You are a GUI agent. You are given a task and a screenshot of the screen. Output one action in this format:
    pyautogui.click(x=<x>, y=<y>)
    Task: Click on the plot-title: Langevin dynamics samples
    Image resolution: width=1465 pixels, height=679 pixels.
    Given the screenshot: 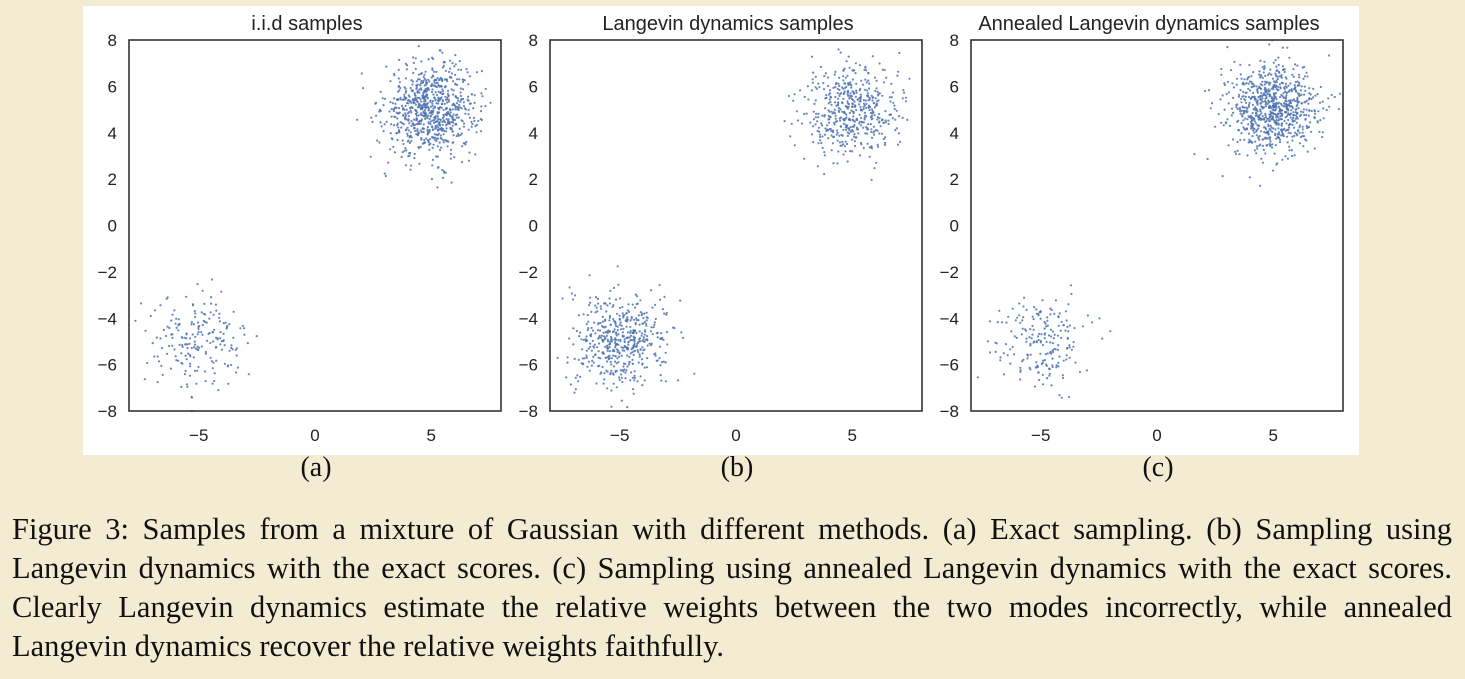 What is the action you would take?
    pyautogui.click(x=727, y=24)
    